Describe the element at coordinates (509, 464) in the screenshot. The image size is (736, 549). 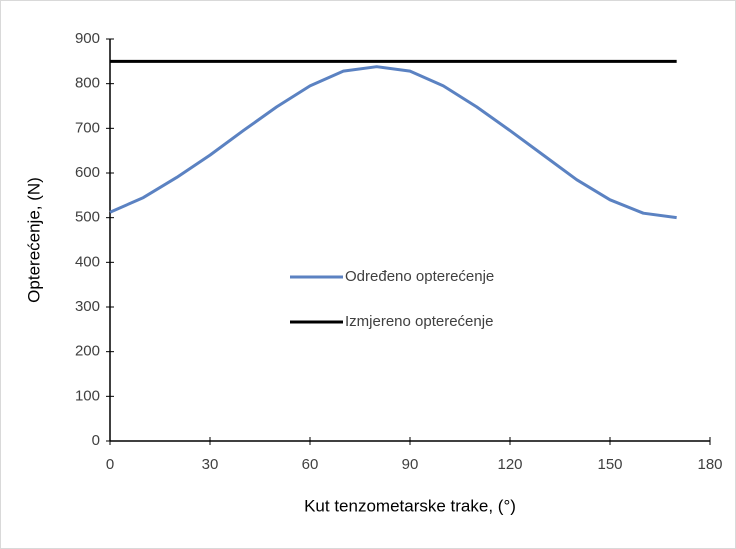
I see `x-tick-label: 120` at that location.